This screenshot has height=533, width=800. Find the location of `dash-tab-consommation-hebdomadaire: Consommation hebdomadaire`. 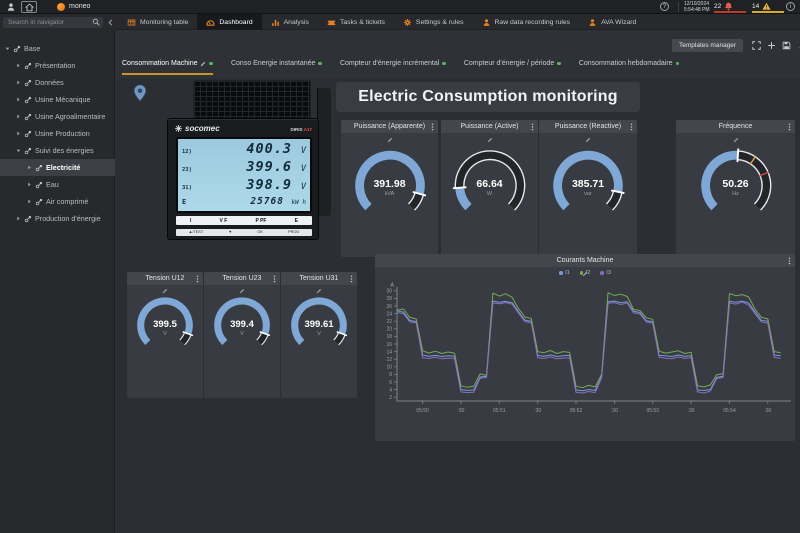

dash-tab-consommation-hebdomadaire: Consommation hebdomadaire is located at coordinates (629, 66).